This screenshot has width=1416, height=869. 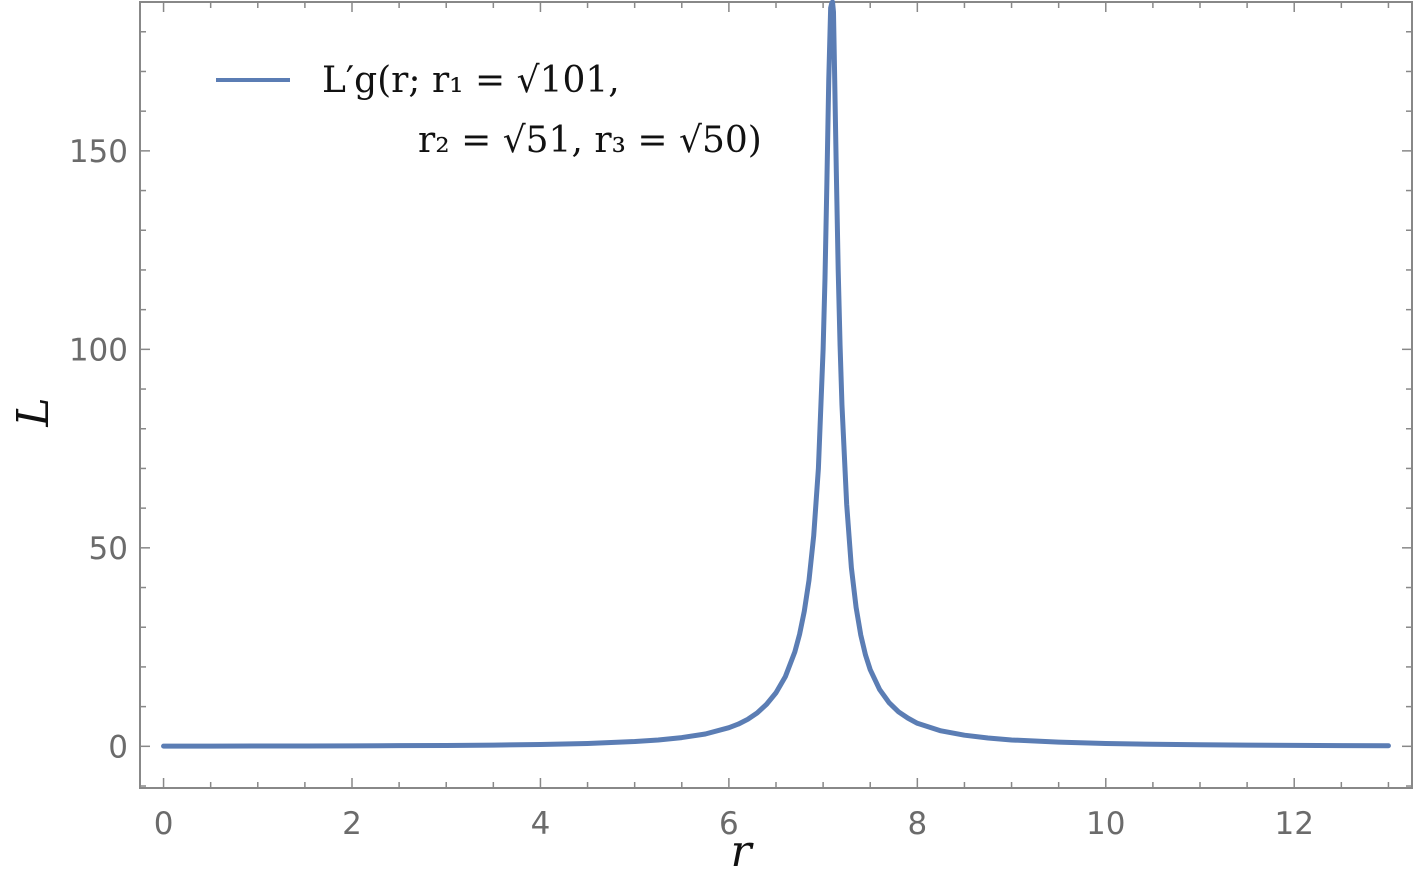 I want to click on y-axis-label: L, so click(x=33, y=412).